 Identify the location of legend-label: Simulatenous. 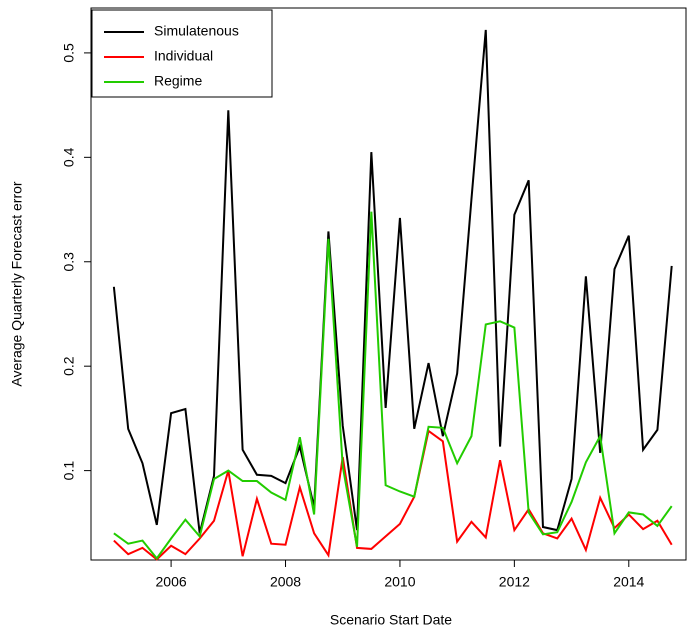
(196, 31).